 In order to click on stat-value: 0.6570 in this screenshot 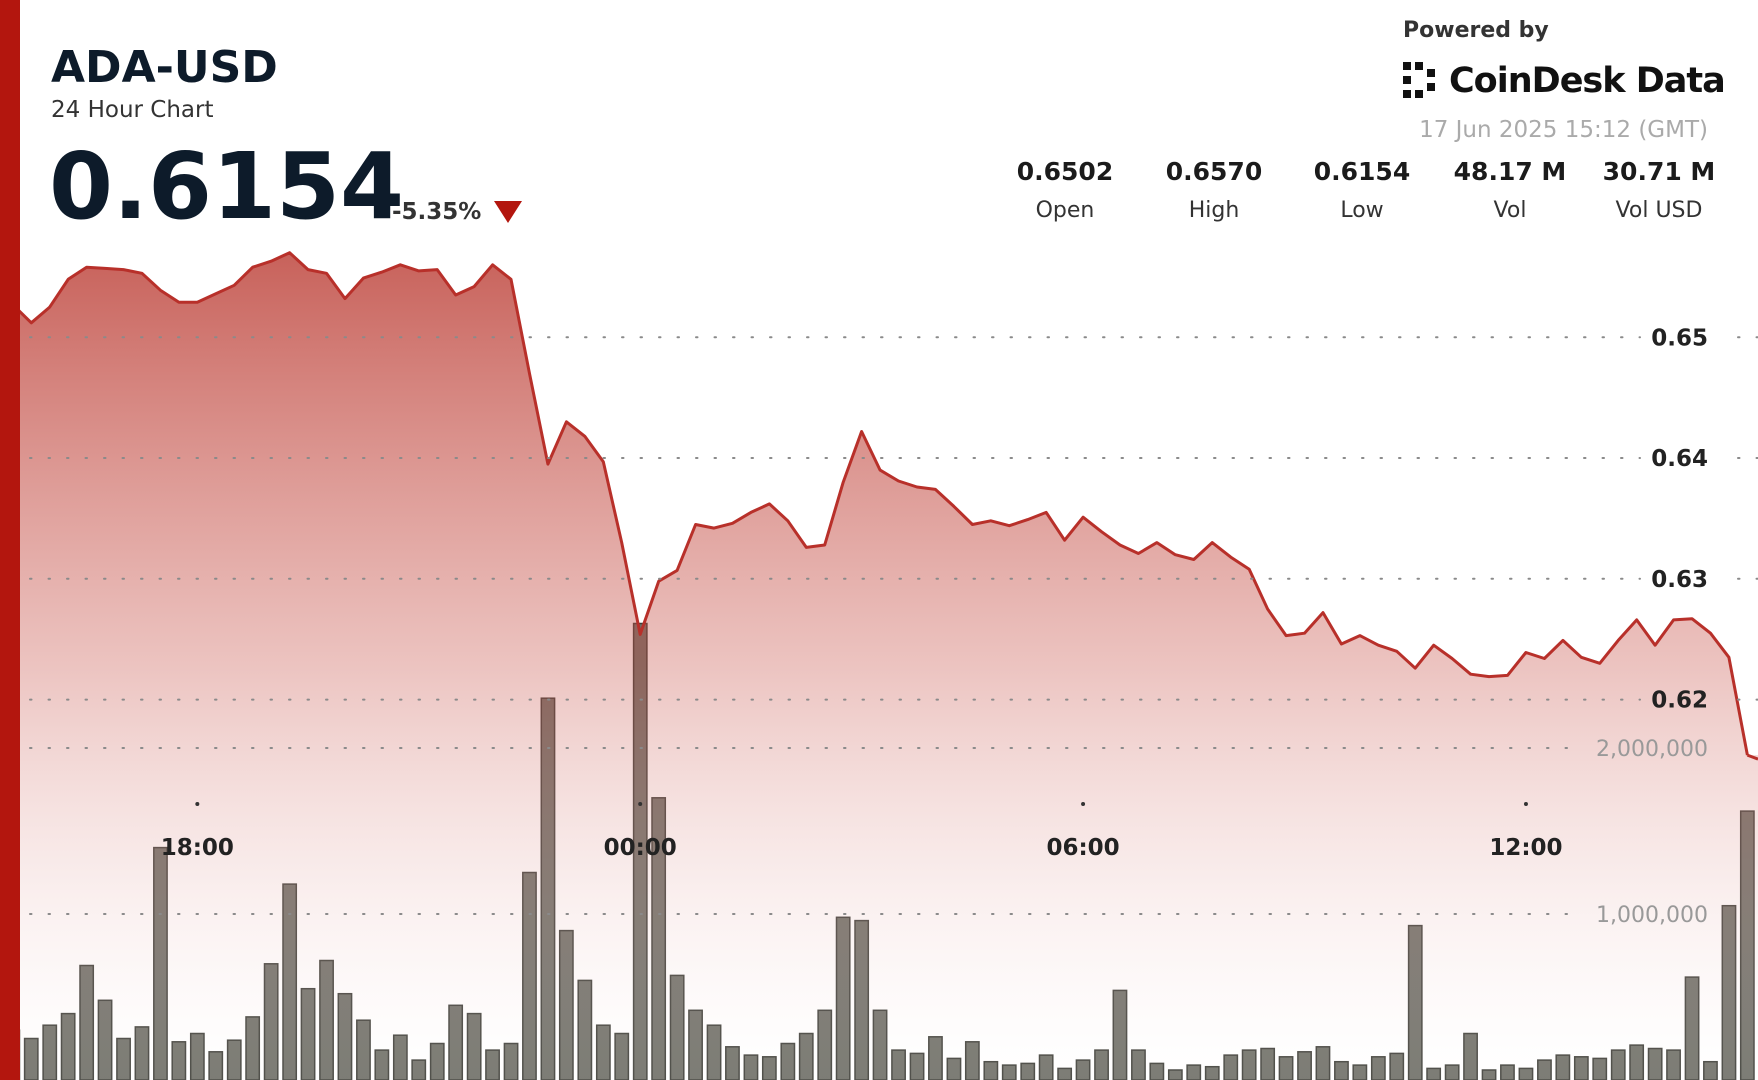, I will do `click(1214, 171)`.